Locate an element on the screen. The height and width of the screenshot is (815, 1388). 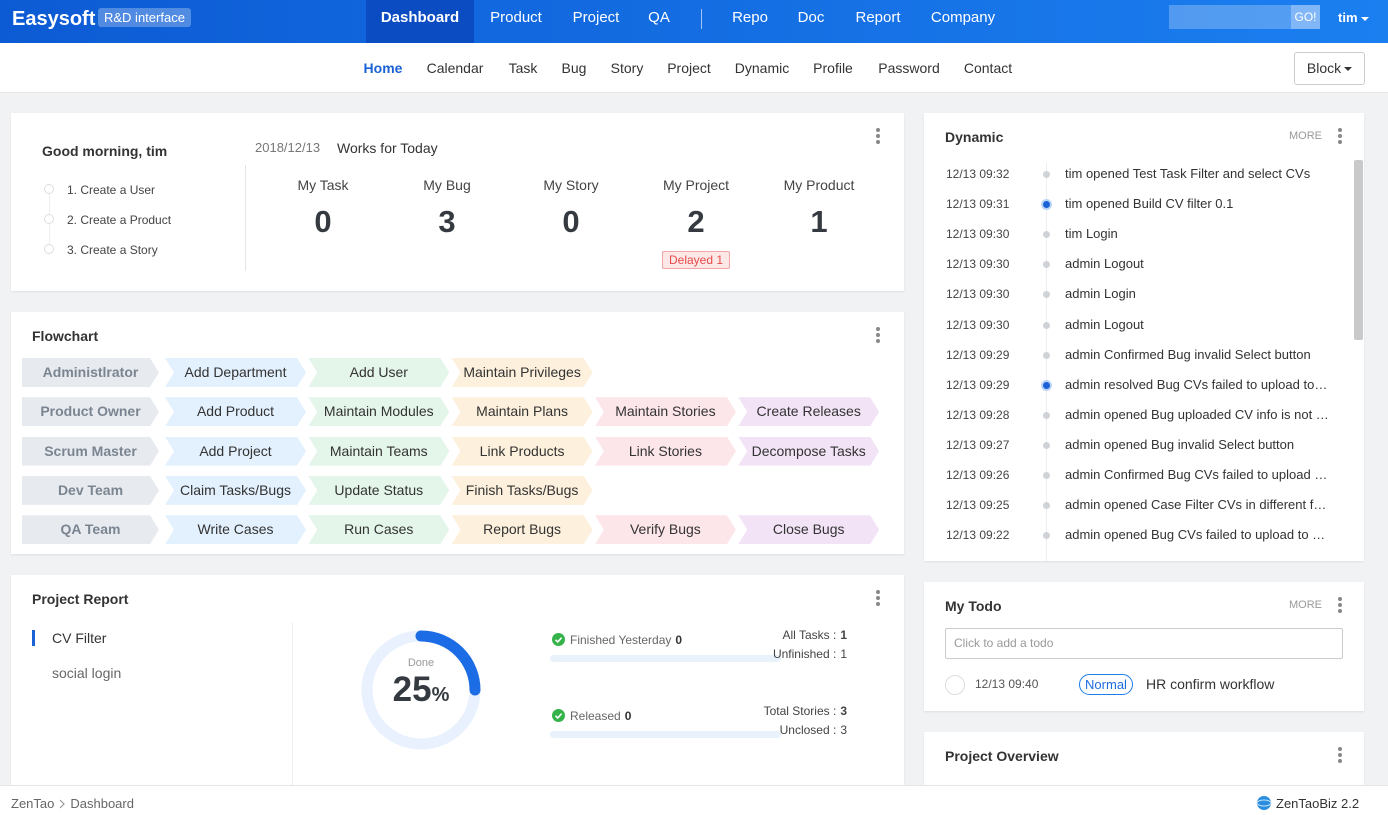
sub-nav-item: Password is located at coordinates (909, 68).